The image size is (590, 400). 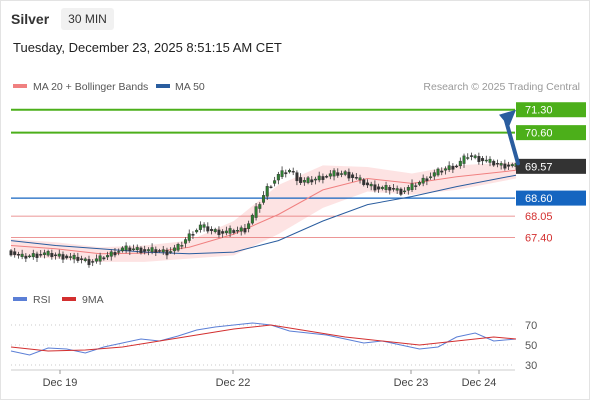 What do you see at coordinates (539, 217) in the screenshot?
I see `level-label-68.05: 68.05` at bounding box center [539, 217].